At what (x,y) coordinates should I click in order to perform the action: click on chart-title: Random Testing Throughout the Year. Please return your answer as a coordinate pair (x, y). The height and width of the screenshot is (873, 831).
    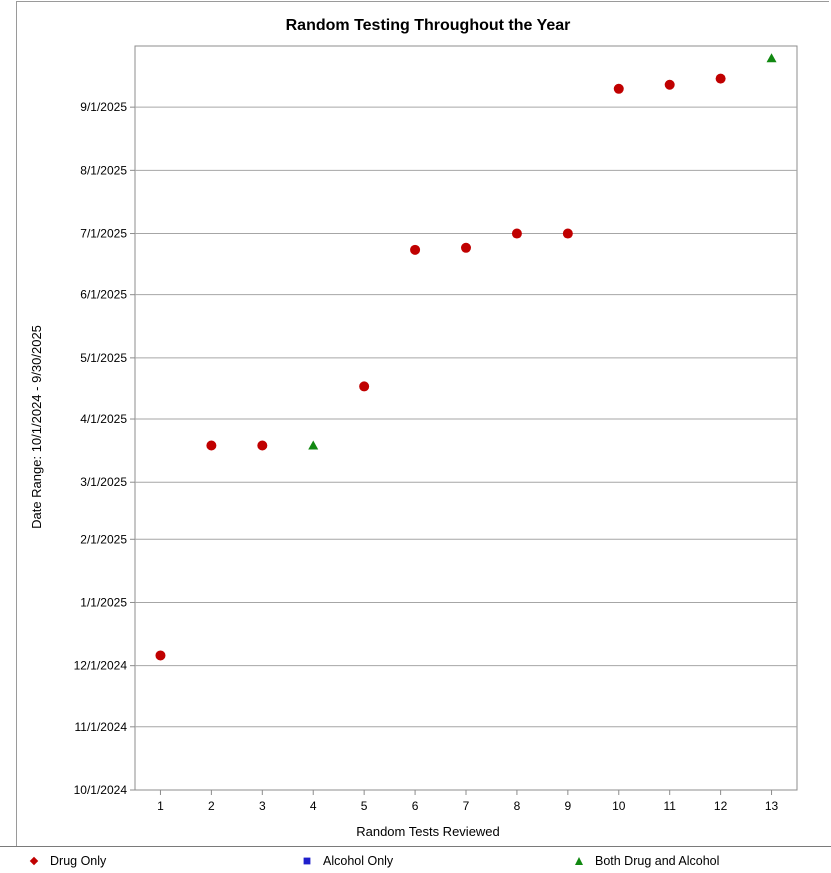
    Looking at the image, I should click on (428, 25).